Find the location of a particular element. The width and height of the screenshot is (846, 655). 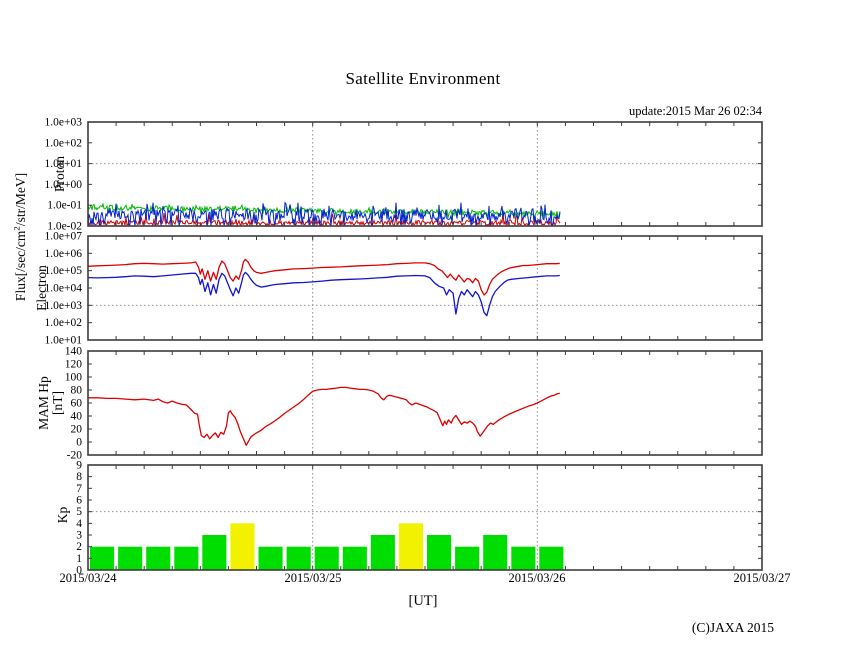

y-tick-label: 100 is located at coordinates (74, 378).